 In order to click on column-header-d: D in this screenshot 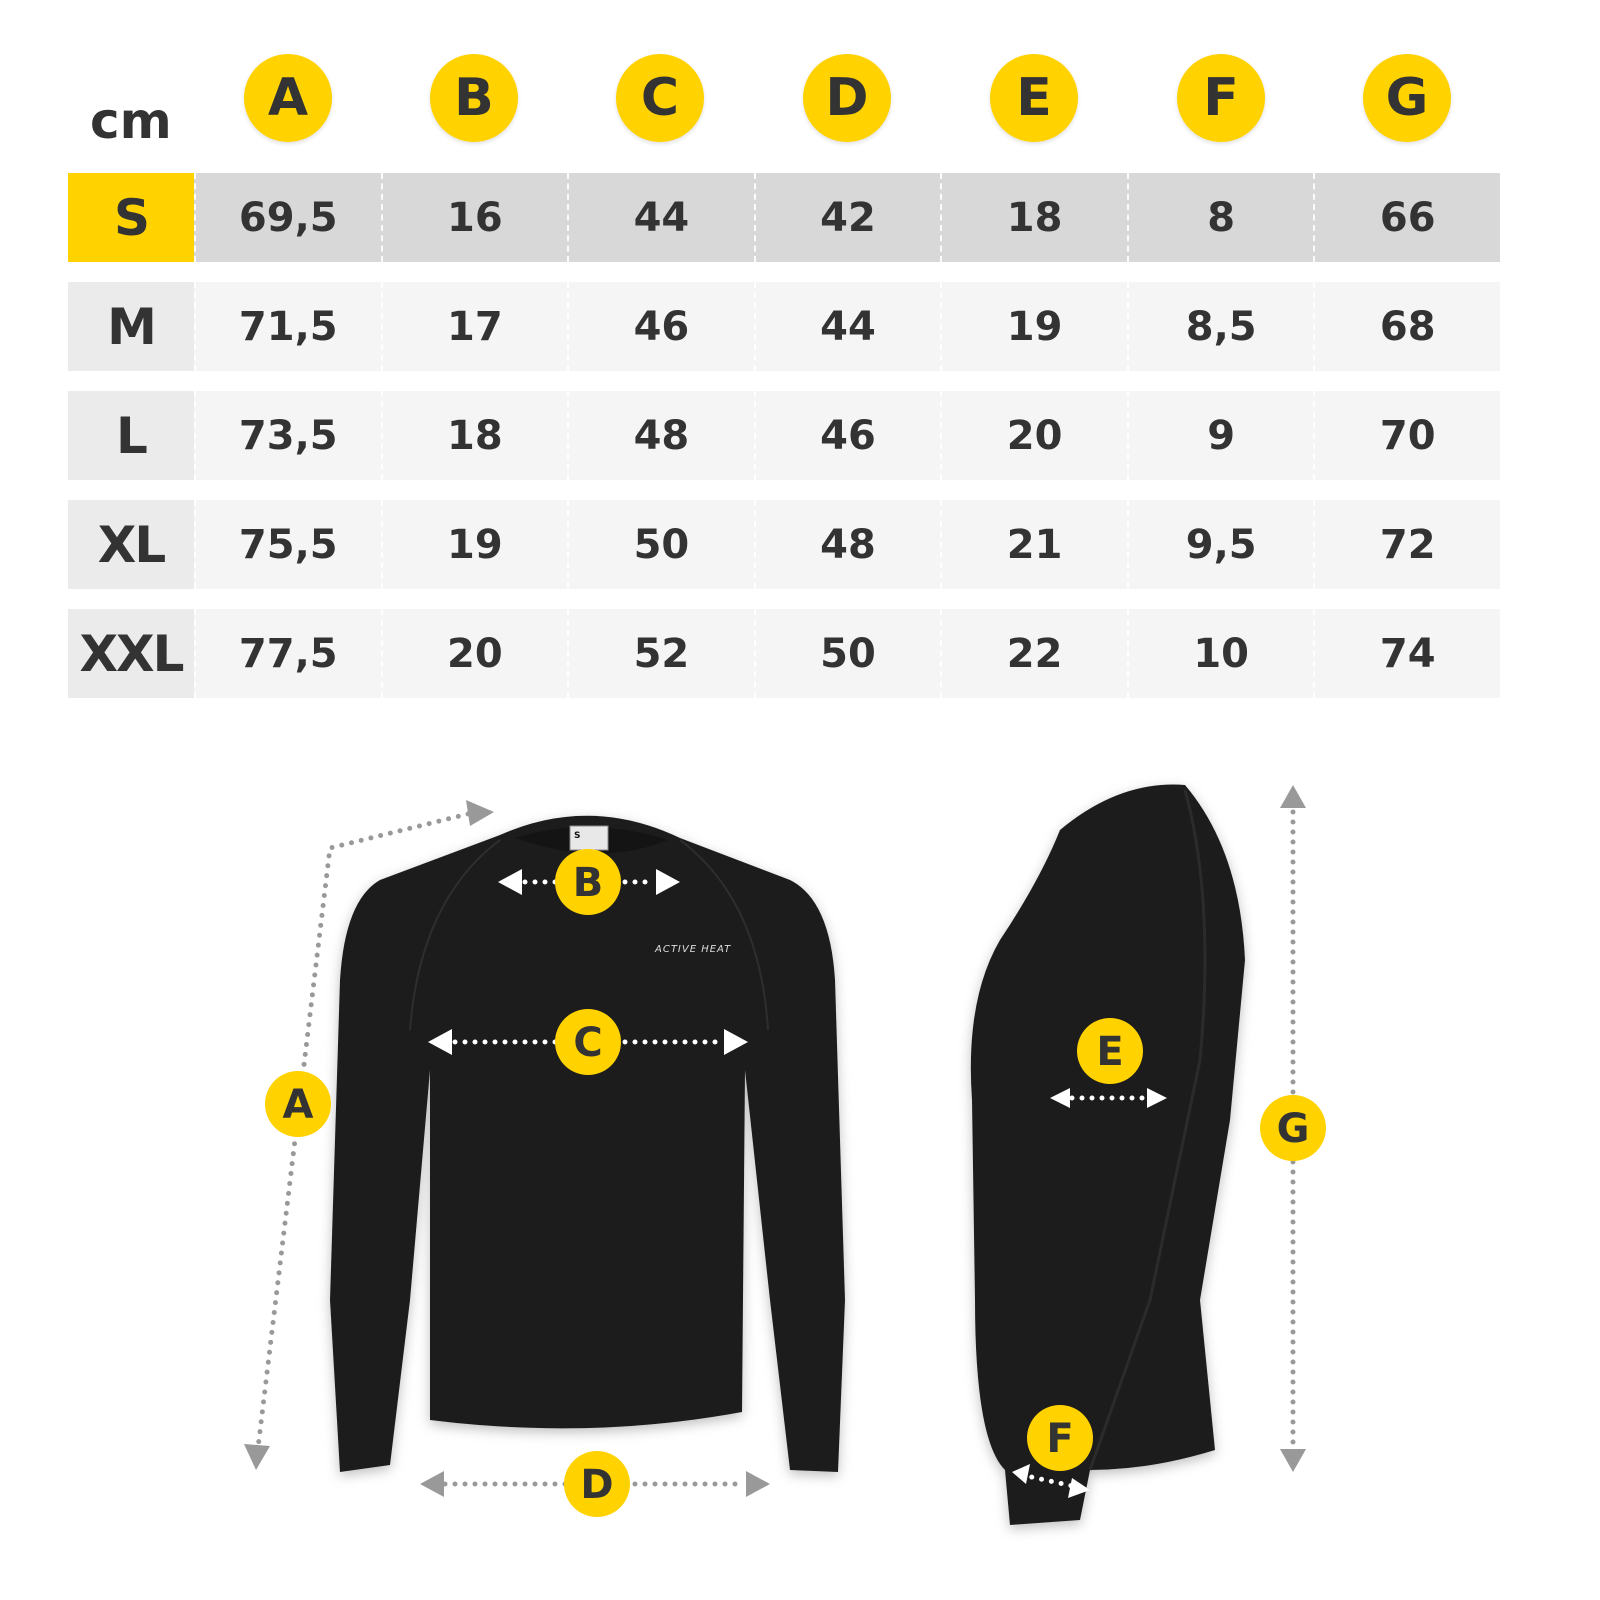, I will do `click(847, 98)`.